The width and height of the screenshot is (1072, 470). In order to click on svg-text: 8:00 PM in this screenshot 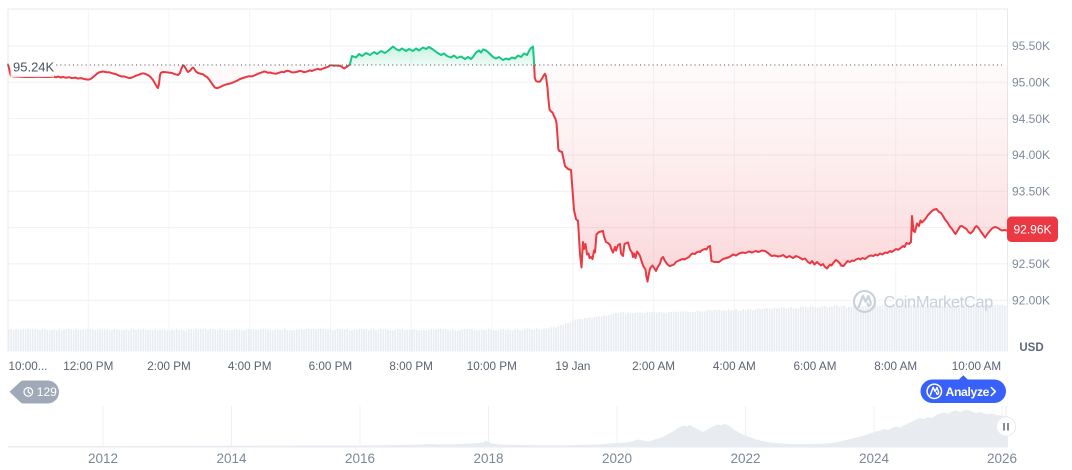, I will do `click(411, 366)`.